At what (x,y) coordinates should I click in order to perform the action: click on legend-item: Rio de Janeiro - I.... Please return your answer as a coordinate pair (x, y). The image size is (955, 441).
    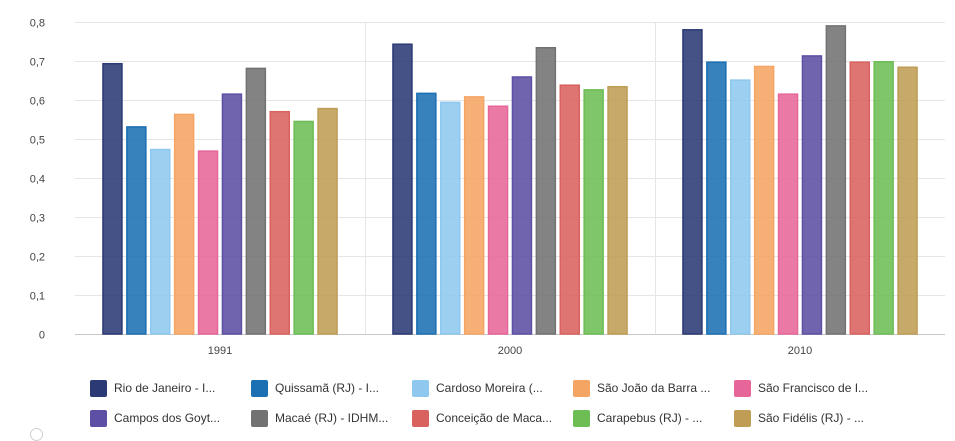
    Looking at the image, I should click on (170, 388).